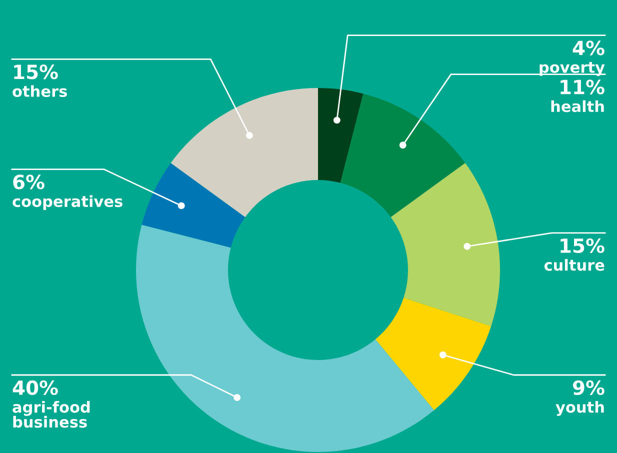  I want to click on data-label: 9%, so click(588, 388).